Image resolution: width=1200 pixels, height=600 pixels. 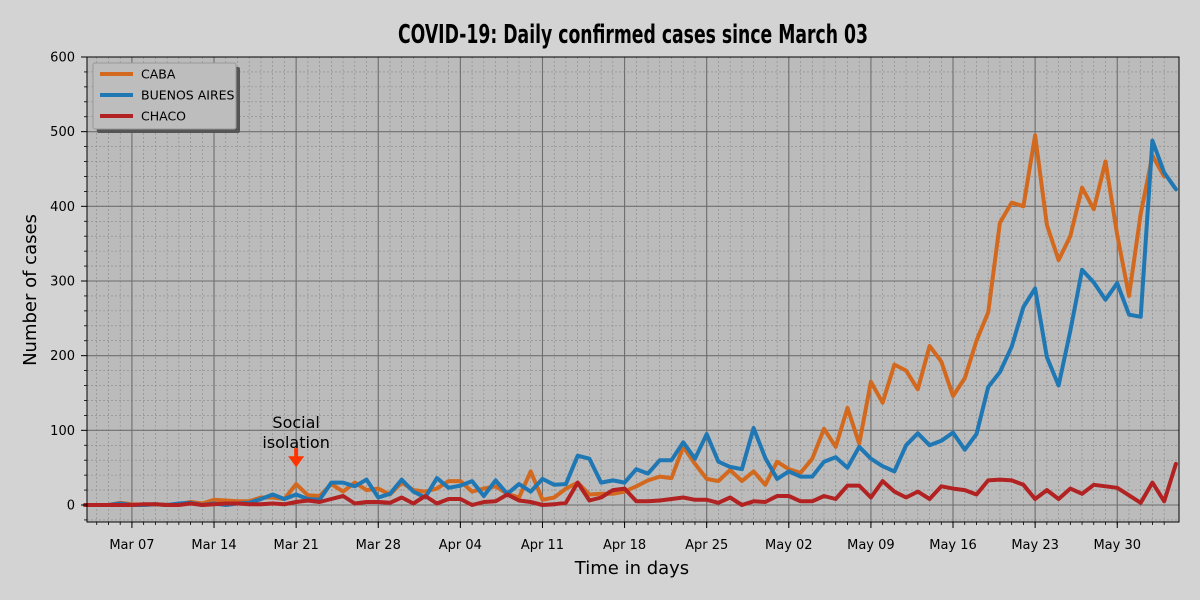 What do you see at coordinates (871, 545) in the screenshot?
I see `x-tick-label: May 09` at bounding box center [871, 545].